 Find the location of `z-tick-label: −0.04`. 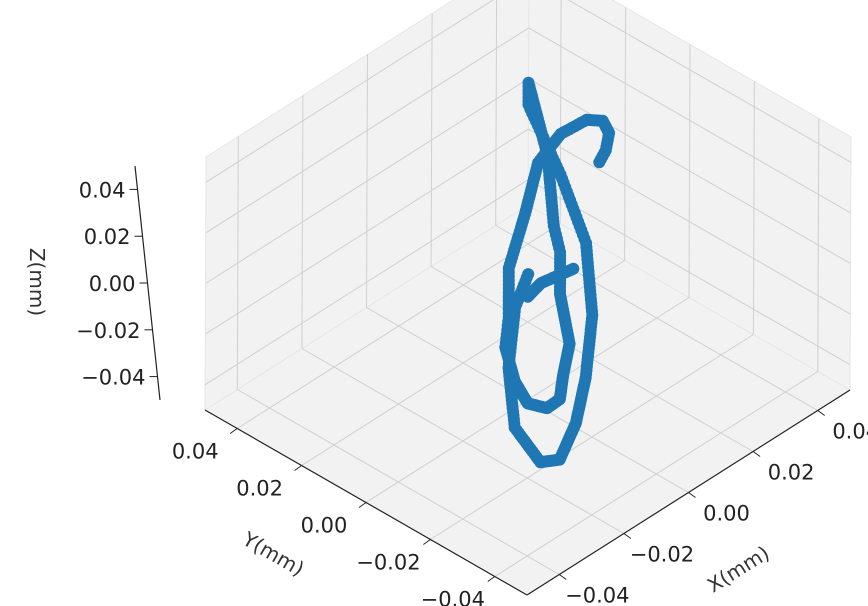

z-tick-label: −0.04 is located at coordinates (113, 378).